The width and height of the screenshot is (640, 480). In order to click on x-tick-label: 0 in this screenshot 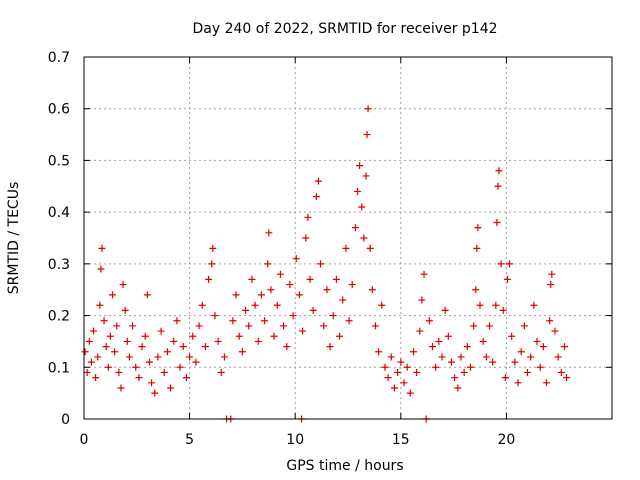, I will do `click(84, 440)`.